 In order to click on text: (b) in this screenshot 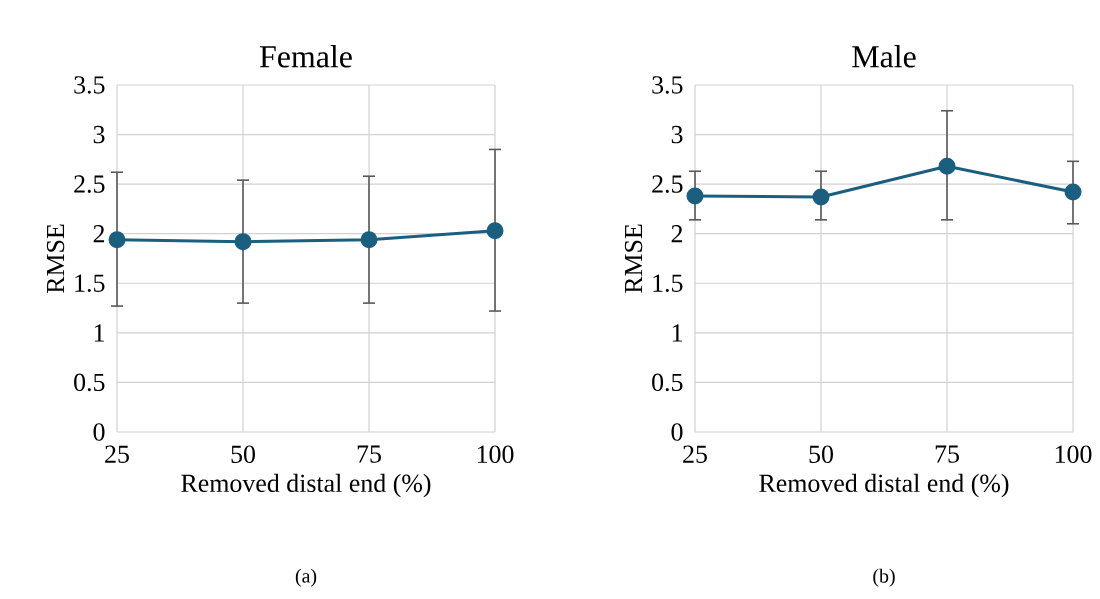, I will do `click(884, 577)`.